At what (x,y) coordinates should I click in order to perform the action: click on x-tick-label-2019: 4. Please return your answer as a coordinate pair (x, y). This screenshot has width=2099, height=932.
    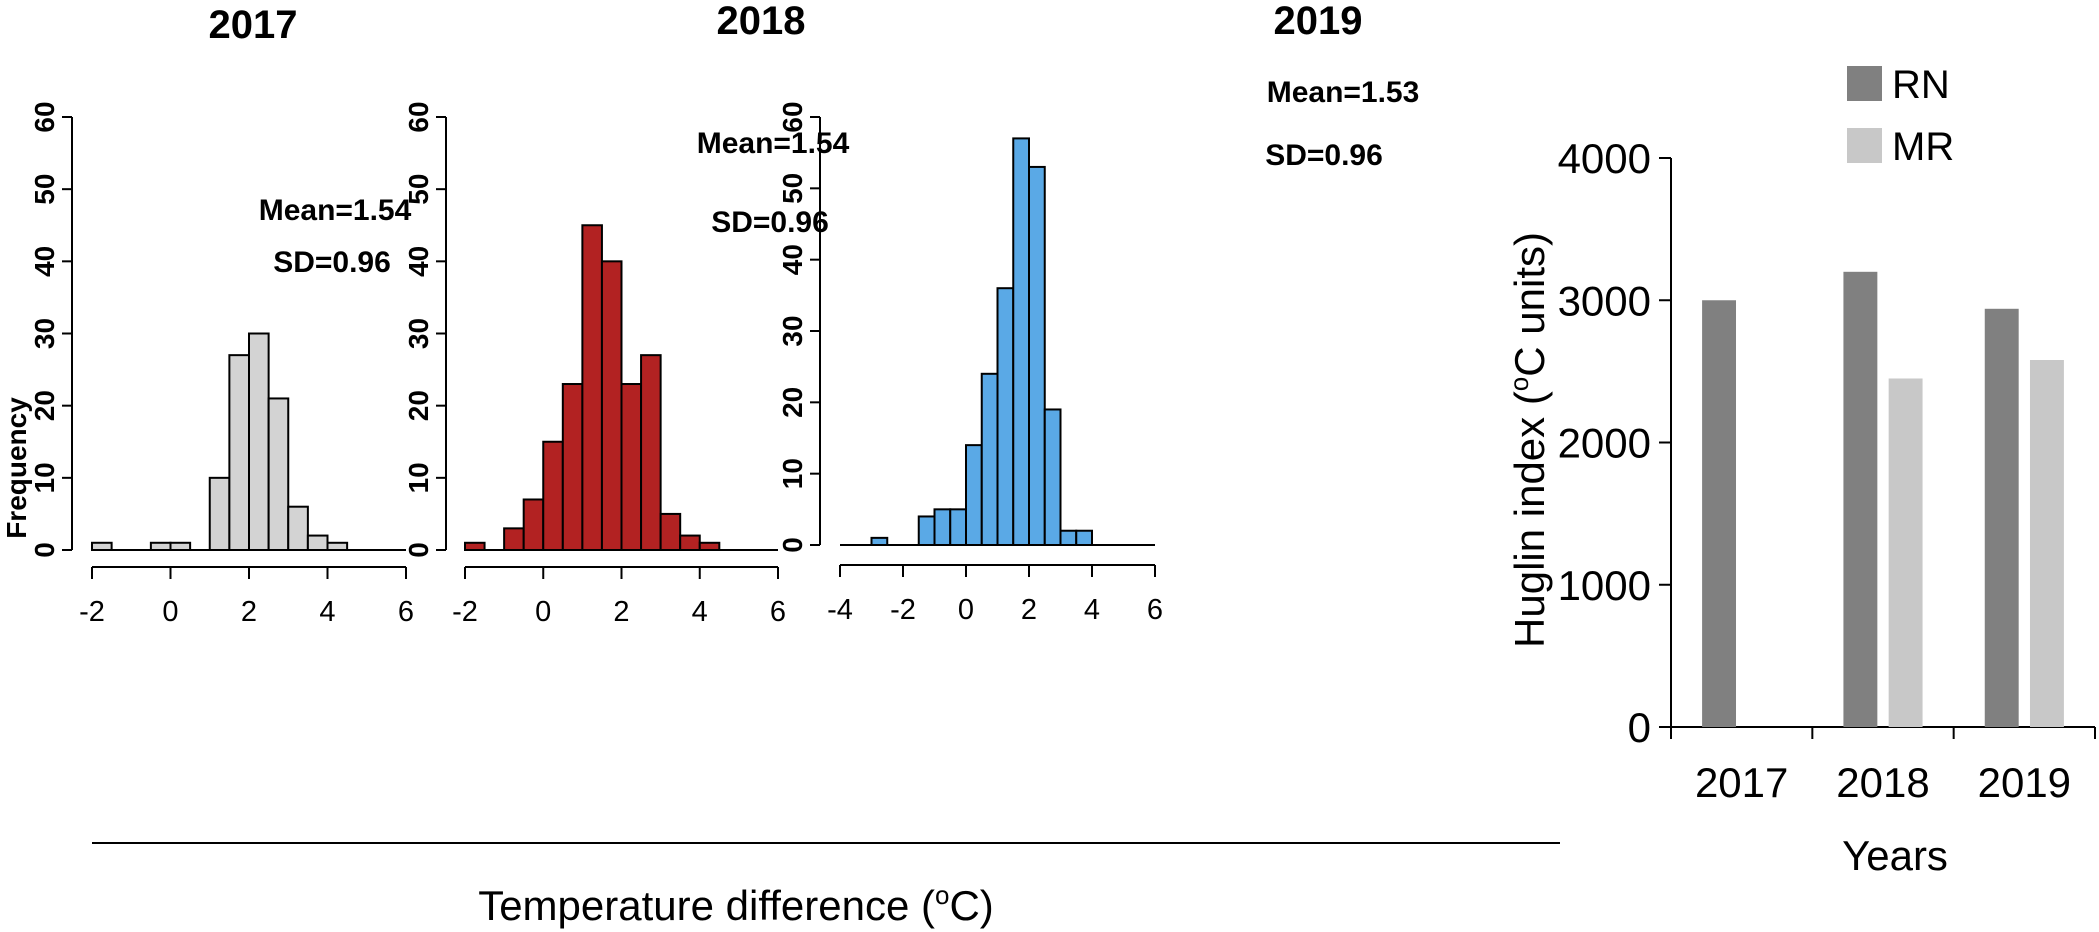
    Looking at the image, I should click on (1092, 610).